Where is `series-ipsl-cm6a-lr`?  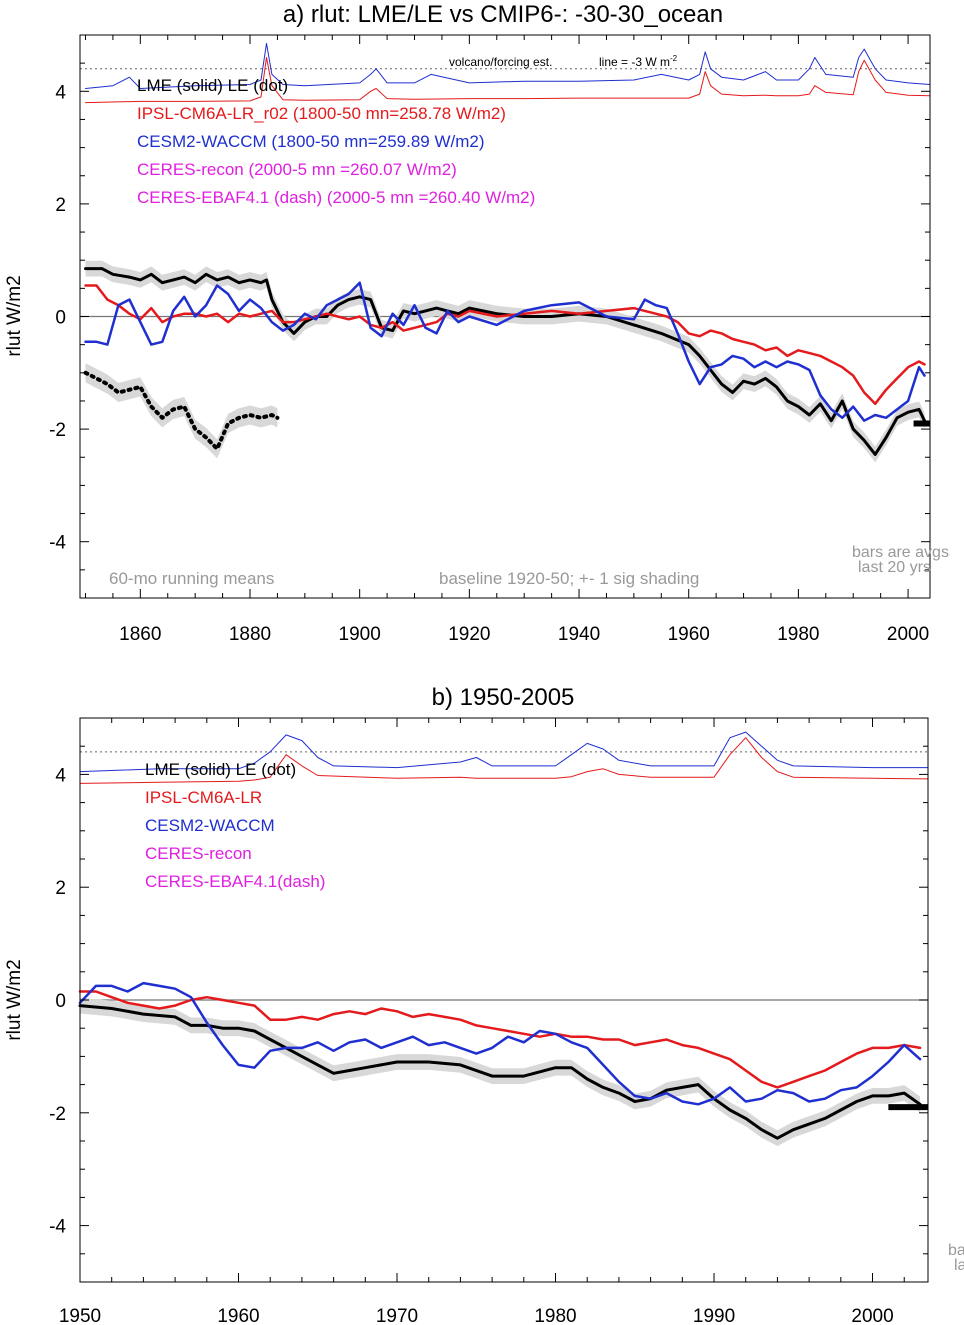 series-ipsl-cm6a-lr is located at coordinates (500, 1039).